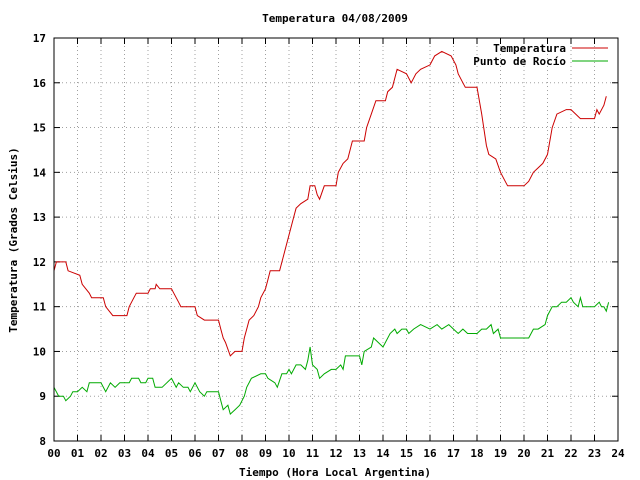 The image size is (640, 480). I want to click on legend-label-temperatura: Temperatura, so click(529, 48).